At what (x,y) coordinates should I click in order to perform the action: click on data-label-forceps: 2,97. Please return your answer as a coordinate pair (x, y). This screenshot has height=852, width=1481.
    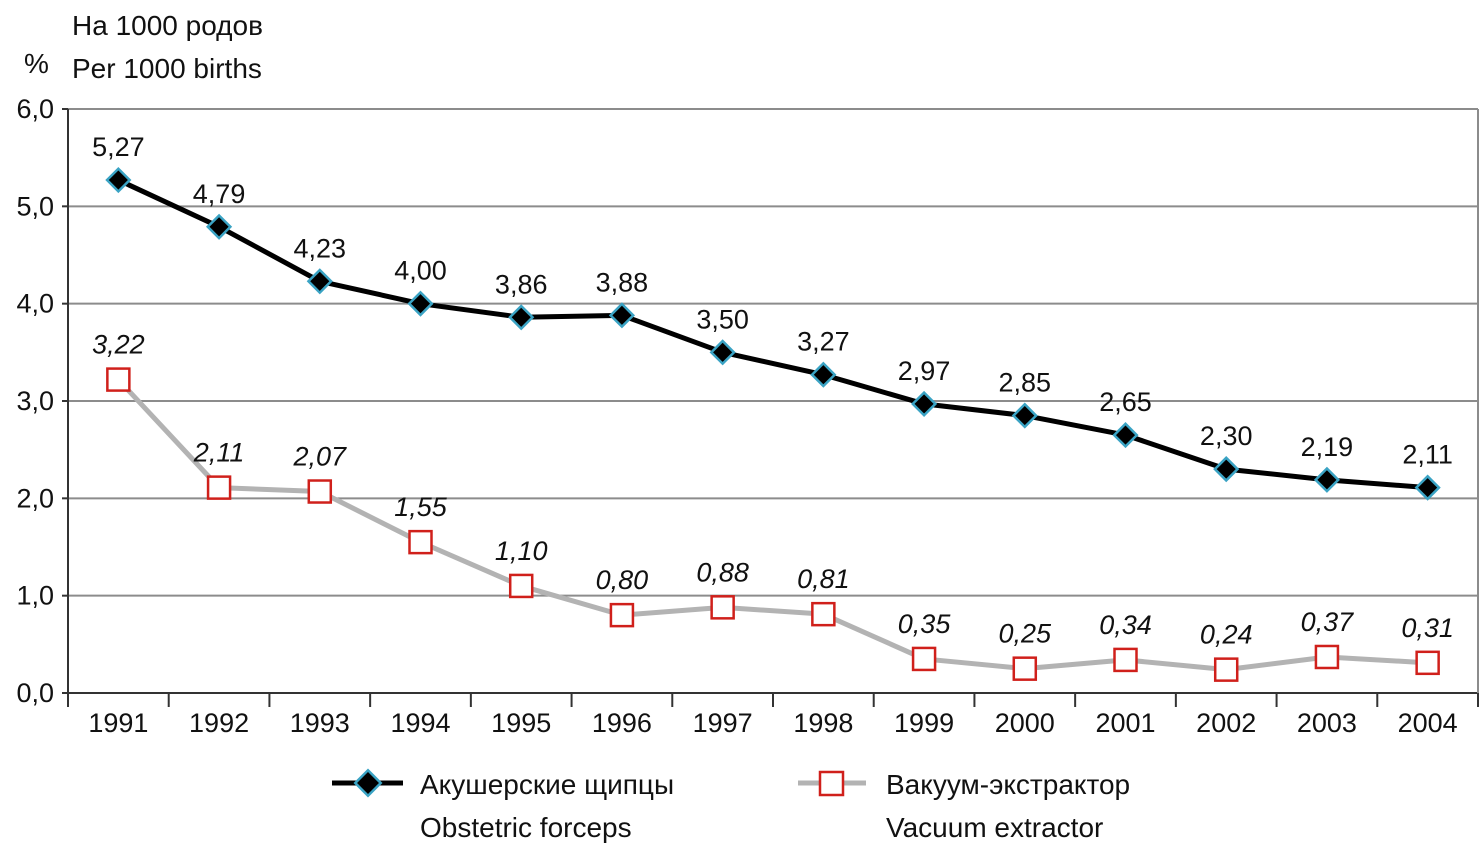
    Looking at the image, I should click on (924, 371).